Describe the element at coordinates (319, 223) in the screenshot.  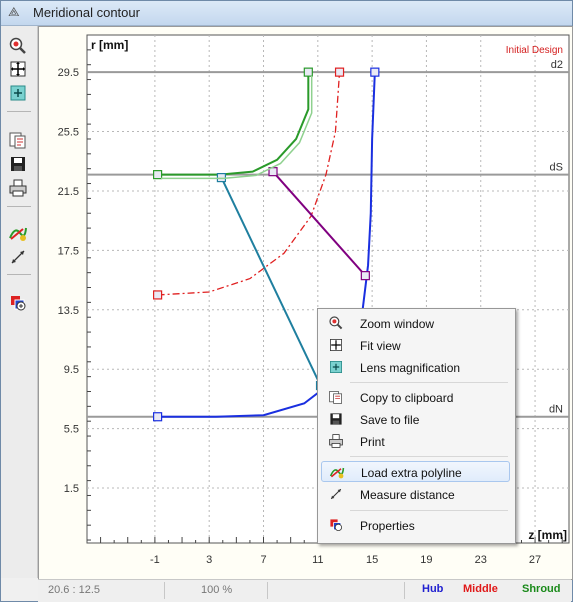
I see `series-leading-edge` at that location.